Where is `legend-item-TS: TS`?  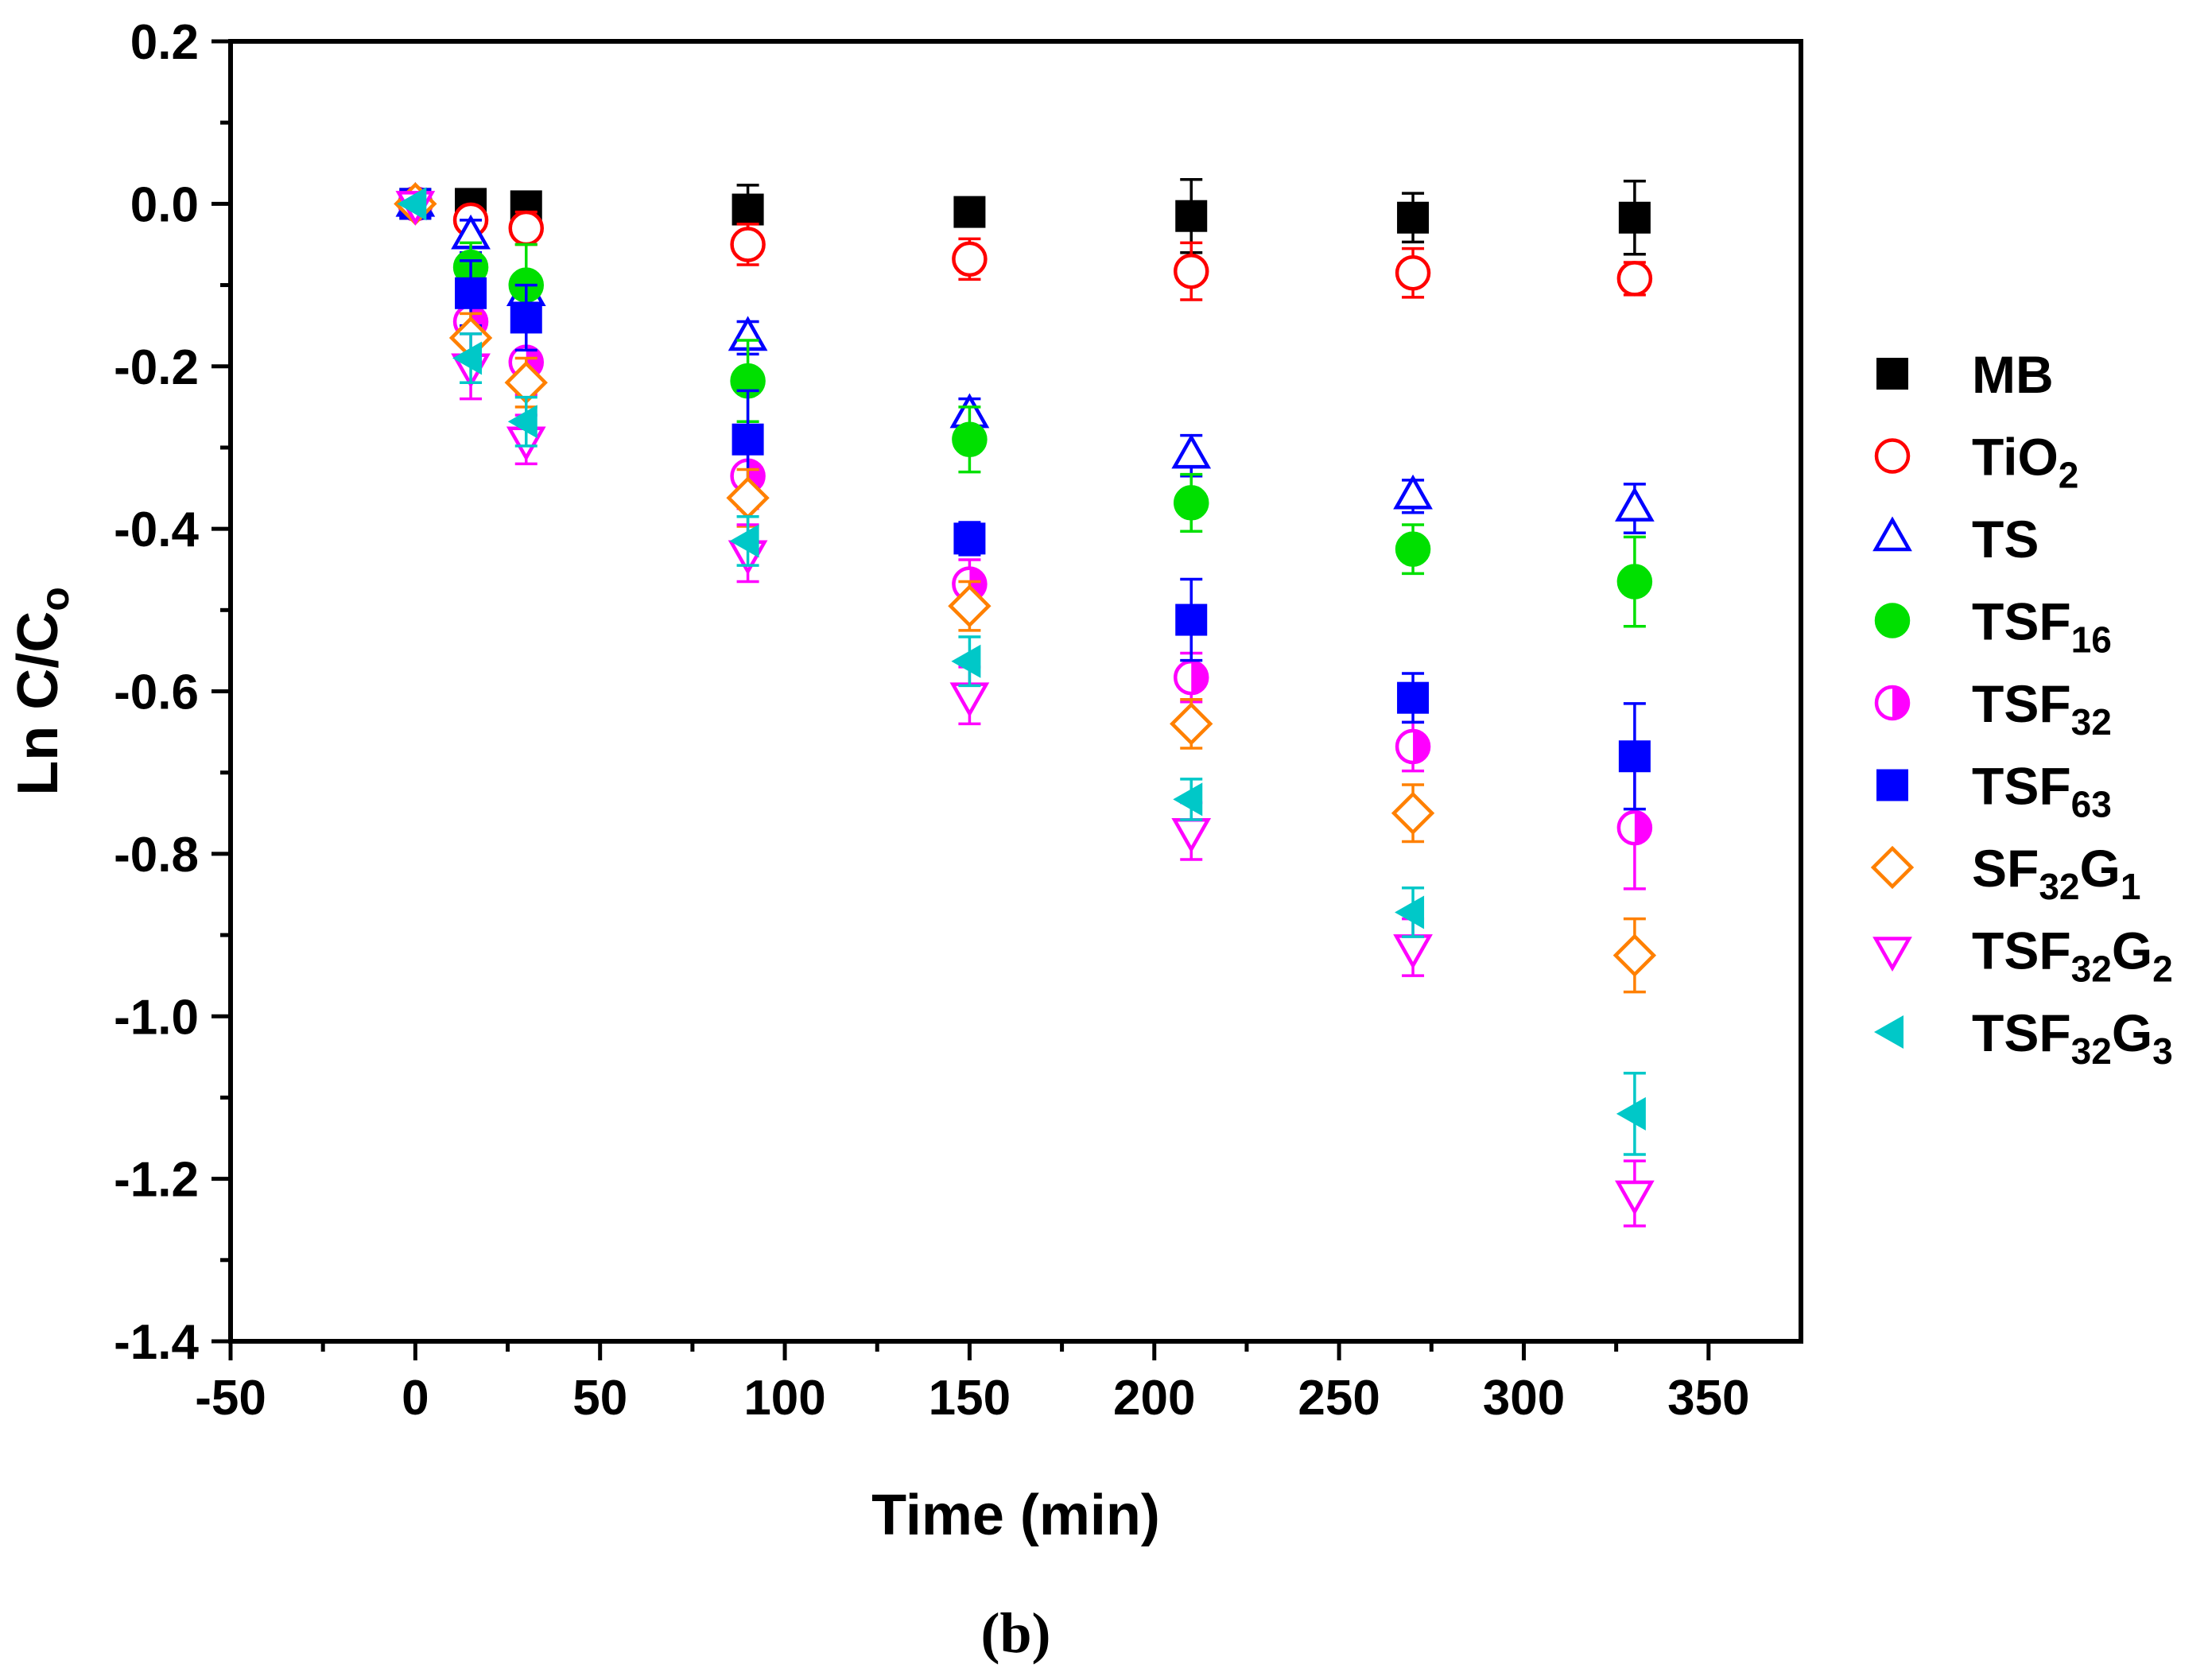
legend-item-TS: TS is located at coordinates (1956, 539).